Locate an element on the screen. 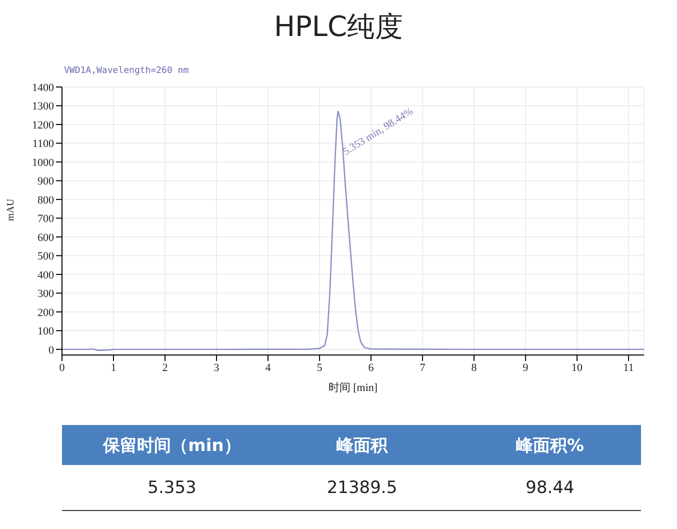  x-tick-label: 7 is located at coordinates (423, 368).